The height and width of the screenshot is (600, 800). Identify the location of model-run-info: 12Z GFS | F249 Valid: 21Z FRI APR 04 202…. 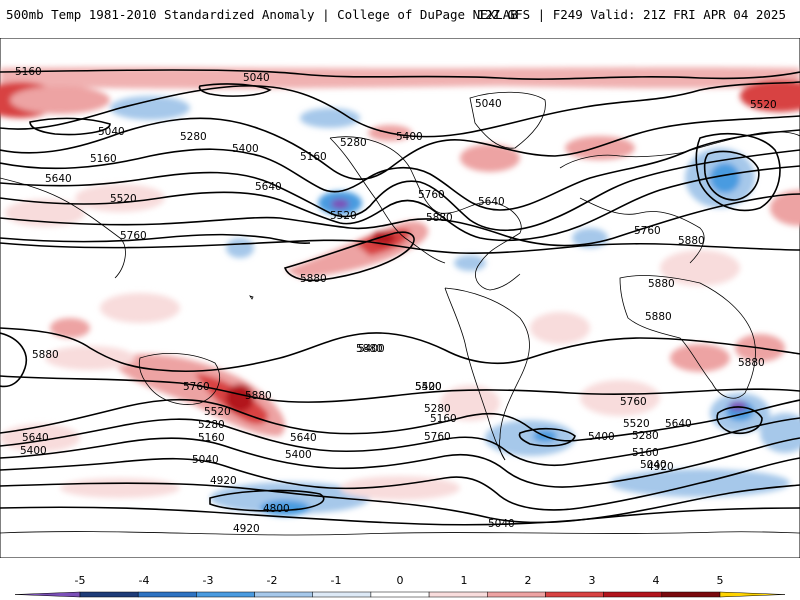
(631, 14).